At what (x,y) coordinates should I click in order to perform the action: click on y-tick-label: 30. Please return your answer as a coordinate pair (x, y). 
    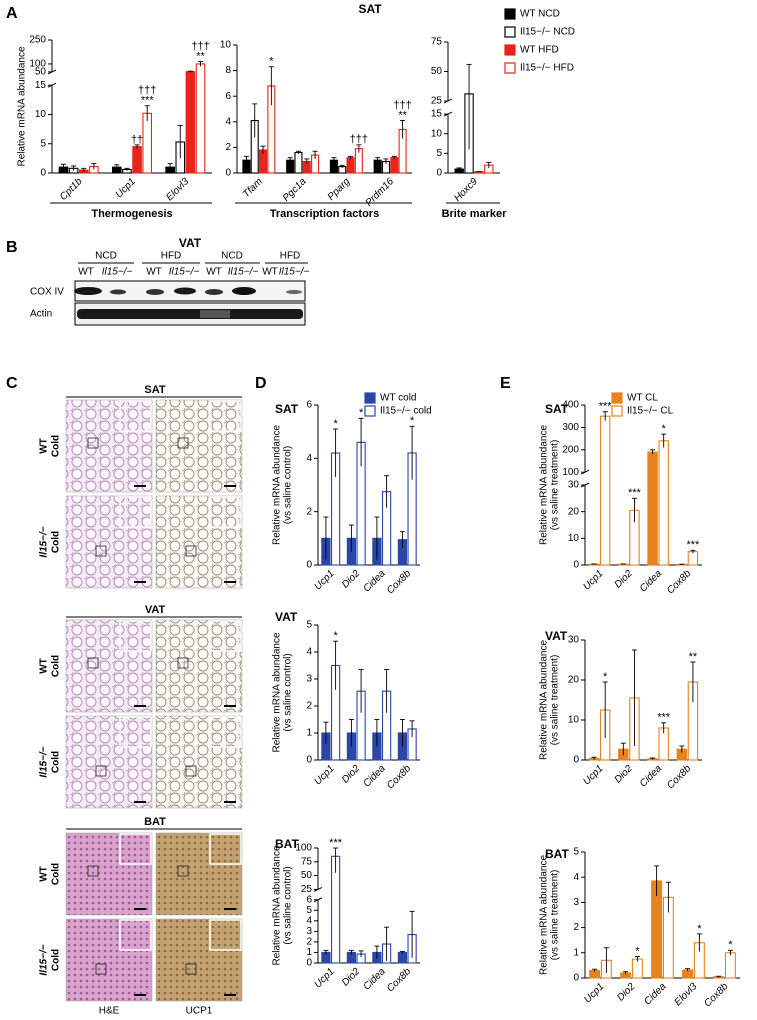
    Looking at the image, I should click on (574, 640).